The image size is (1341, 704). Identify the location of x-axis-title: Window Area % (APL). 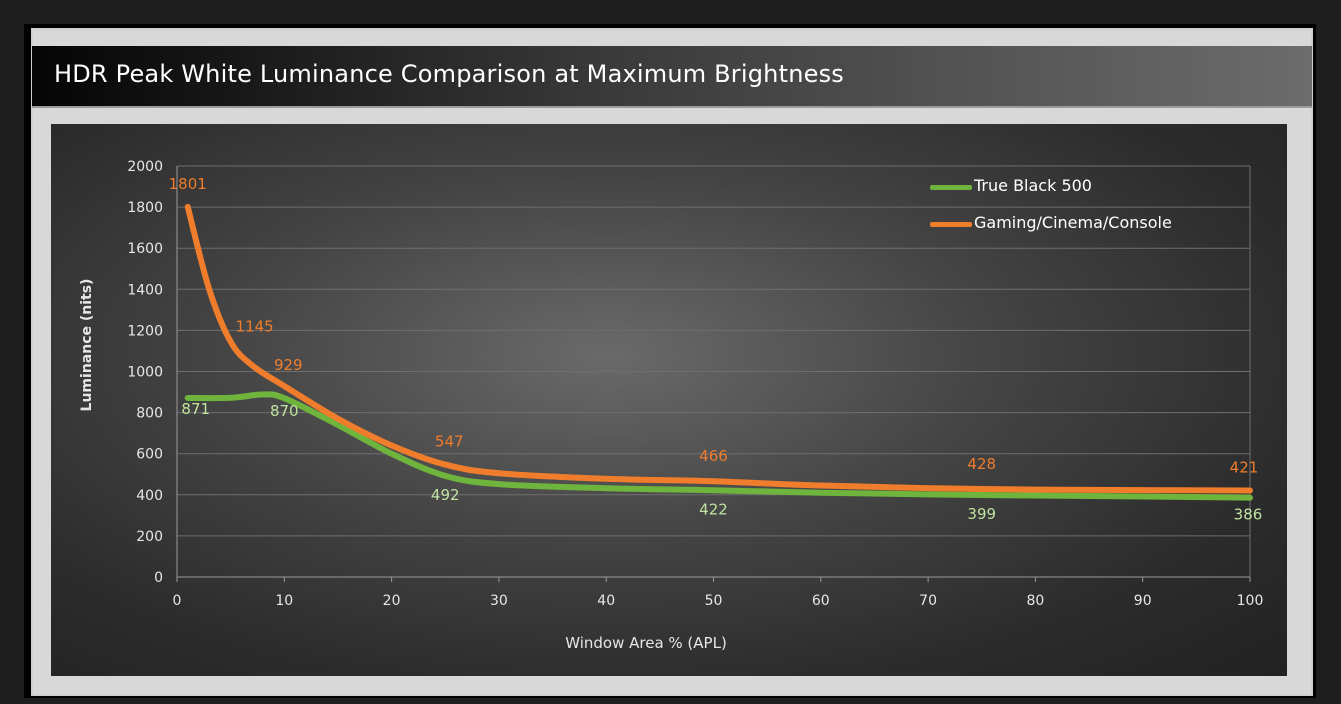
(646, 643).